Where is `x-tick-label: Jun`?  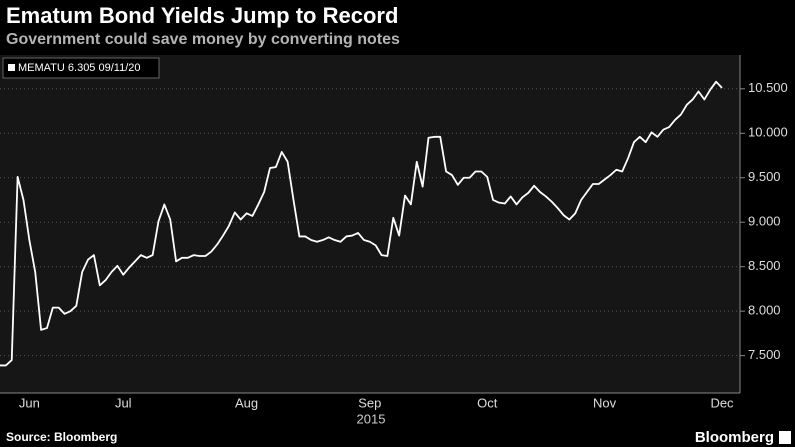 x-tick-label: Jun is located at coordinates (29, 402).